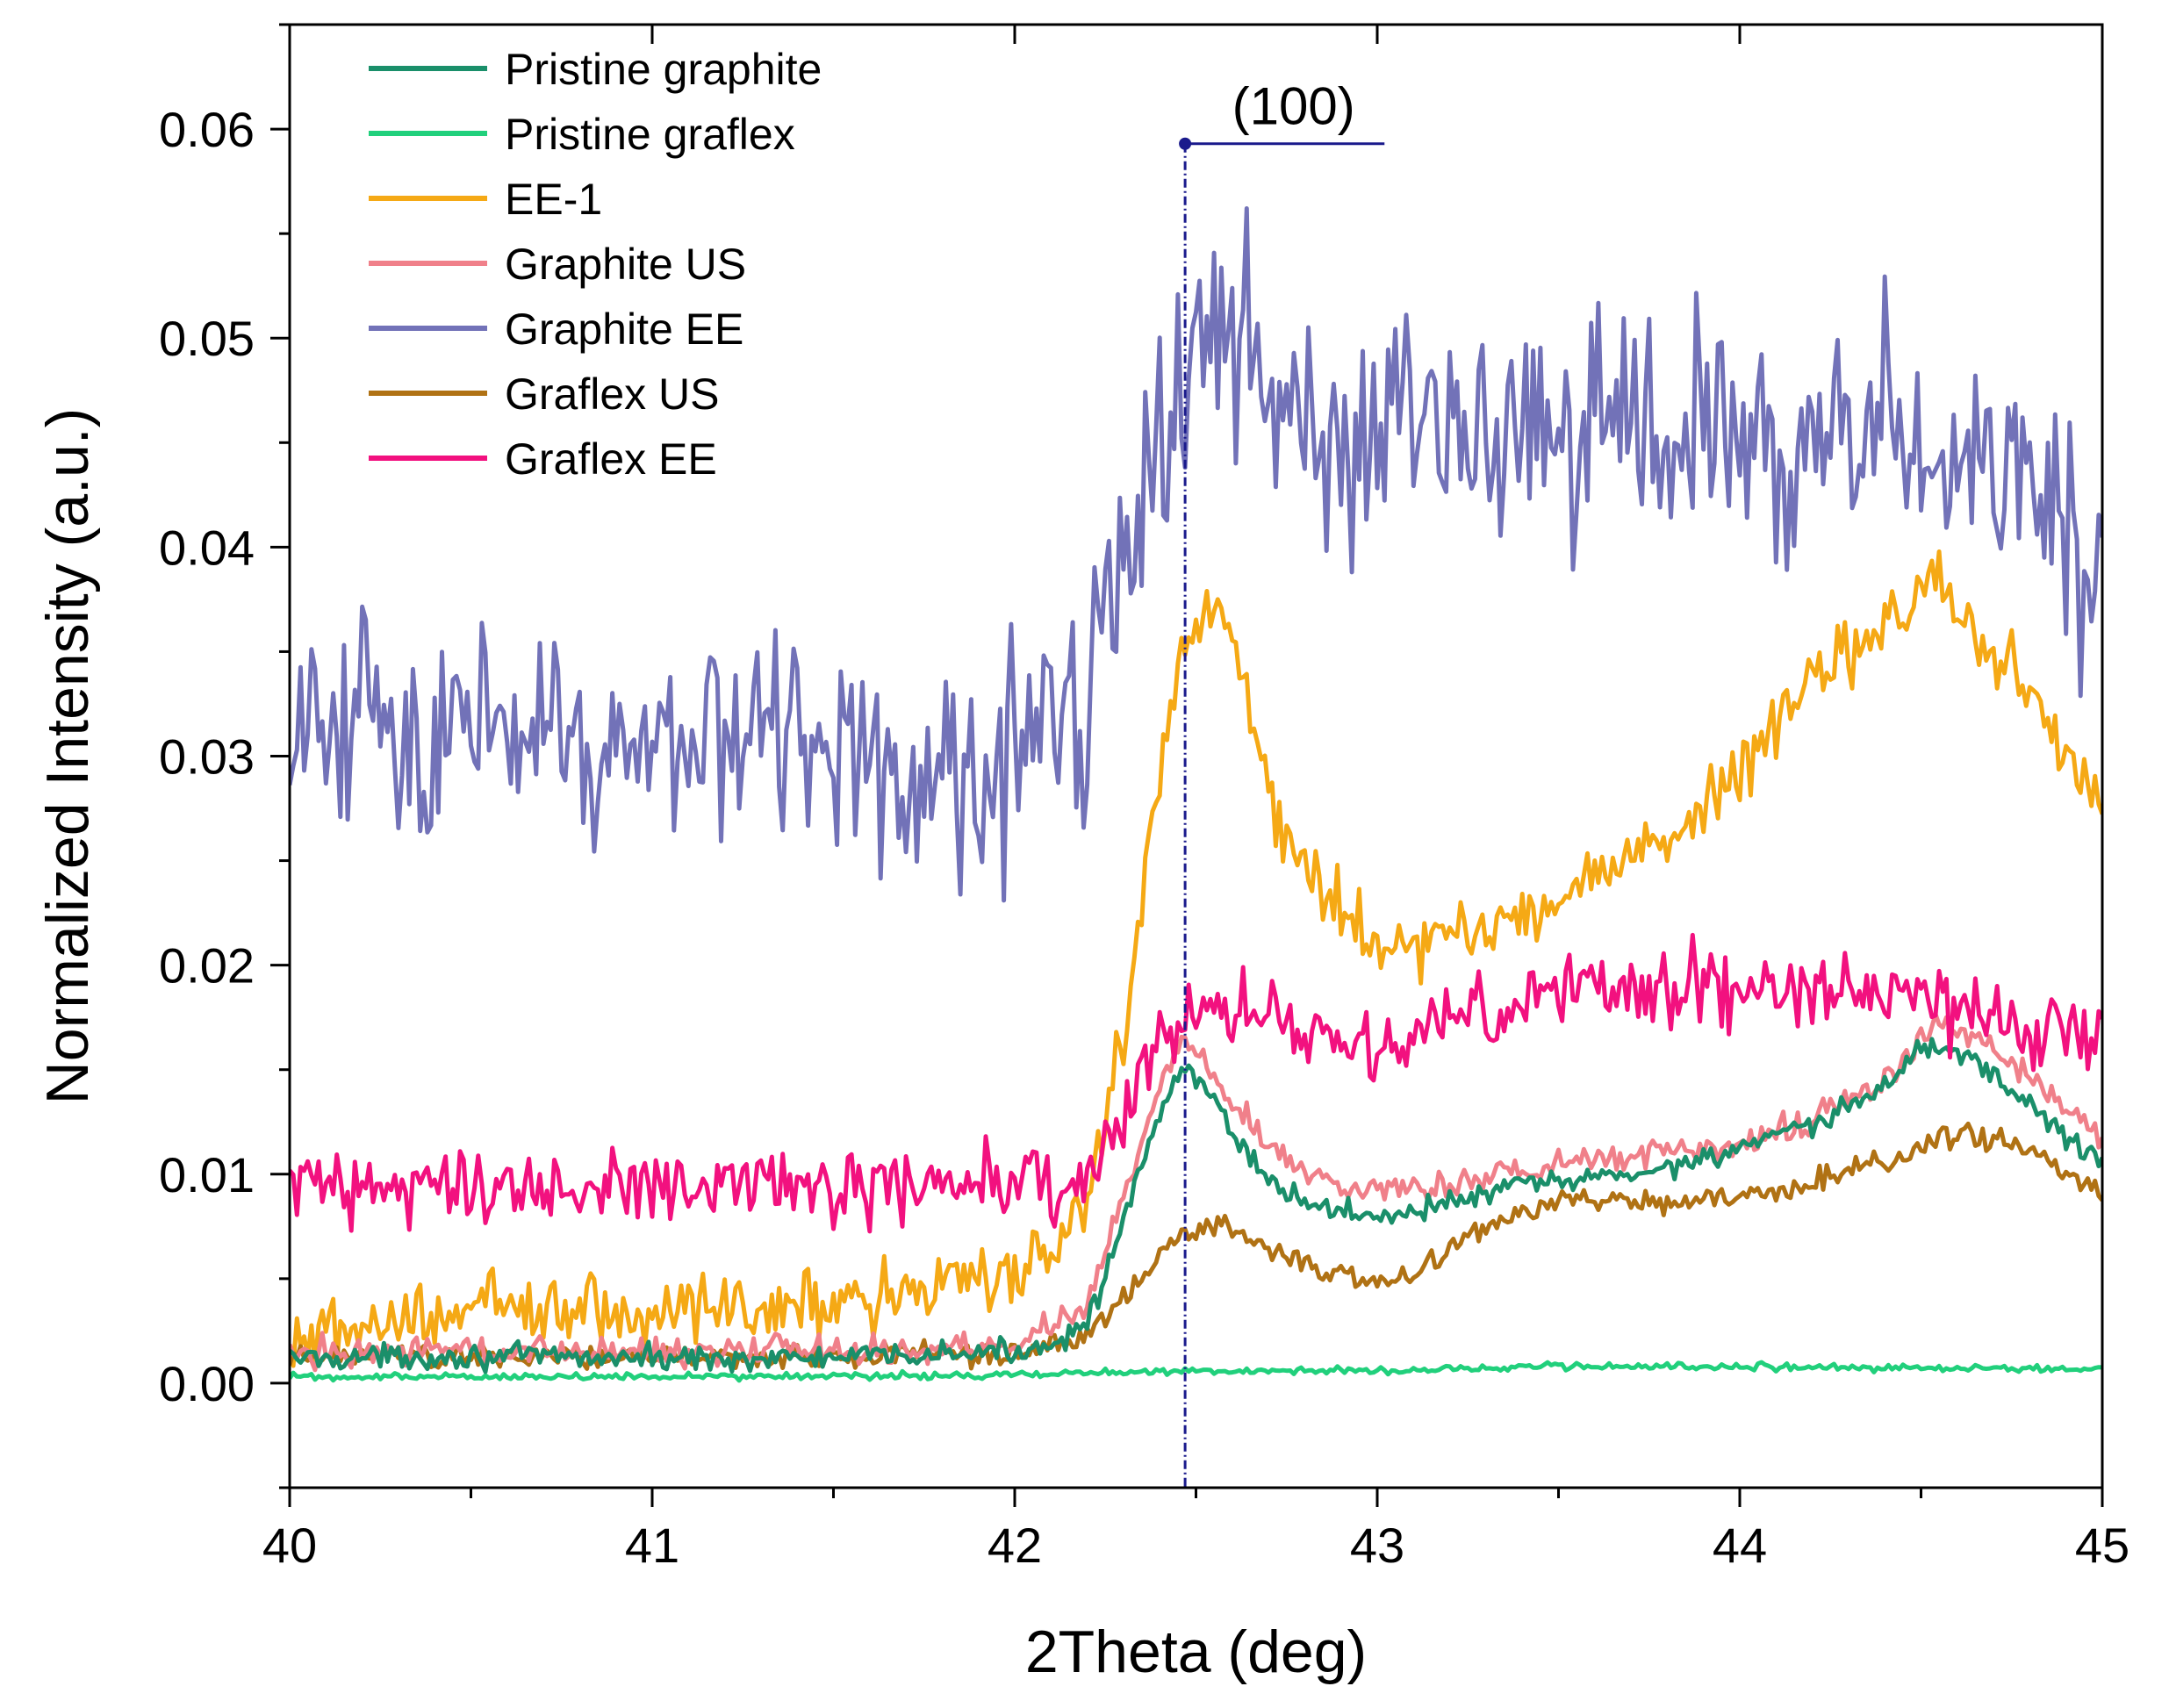 This screenshot has width=2169, height=1708. I want to click on legend-label: Graflex US, so click(612, 394).